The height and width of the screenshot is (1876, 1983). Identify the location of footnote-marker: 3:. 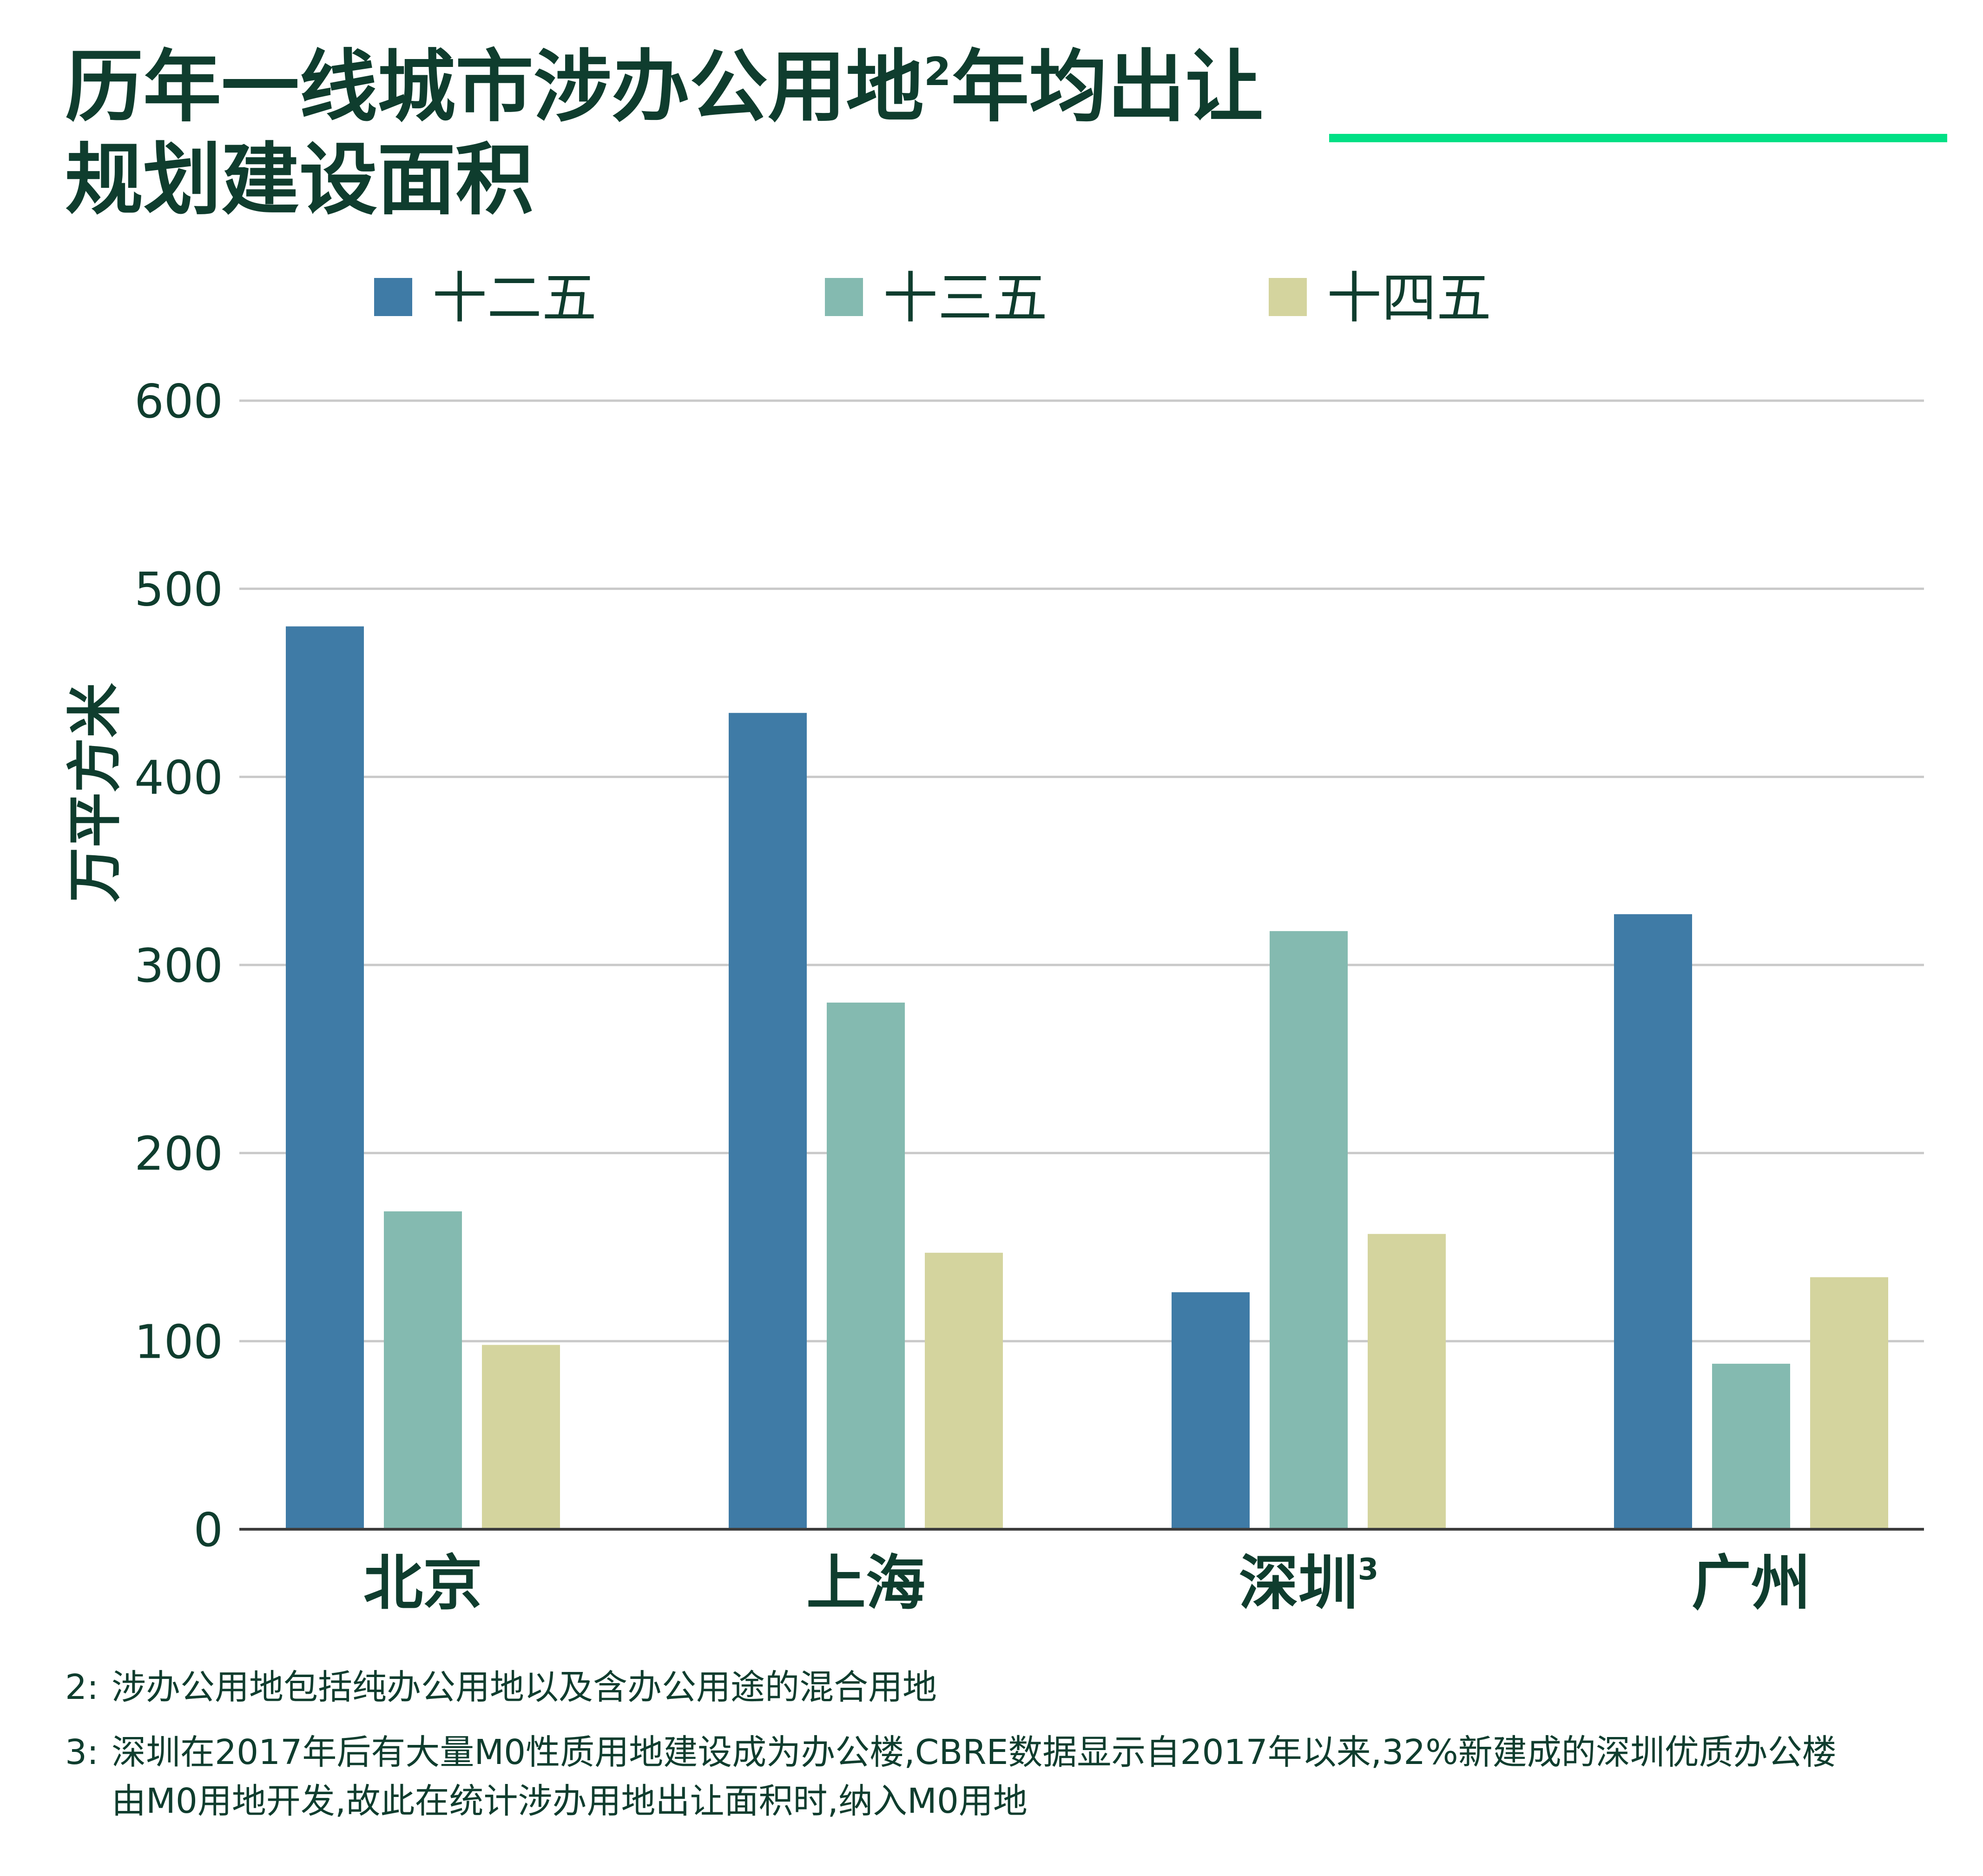
(82, 1752).